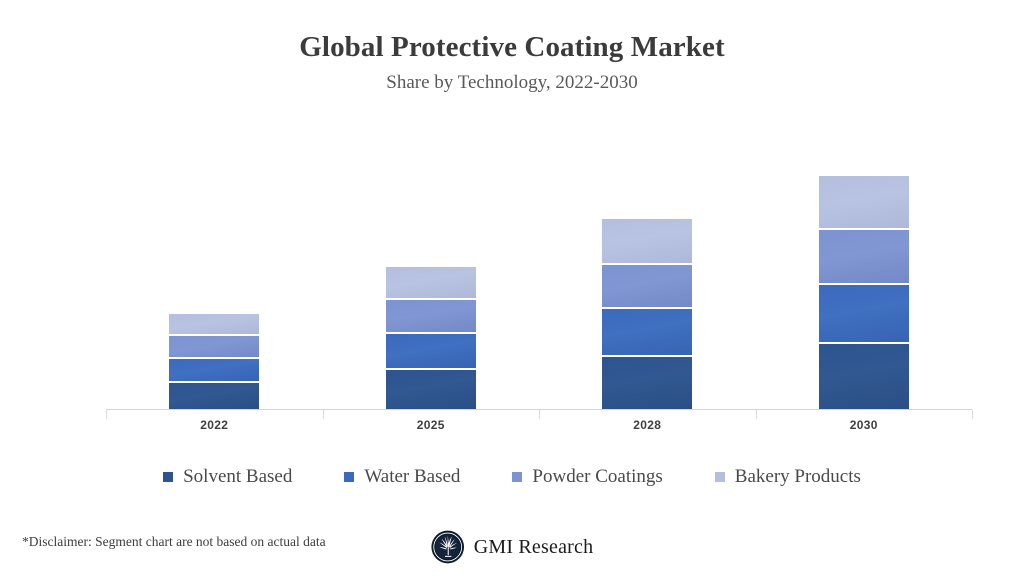 This screenshot has height=576, width=1024. I want to click on chart-subtitle: Share by Technology, 2022-2030, so click(512, 82).